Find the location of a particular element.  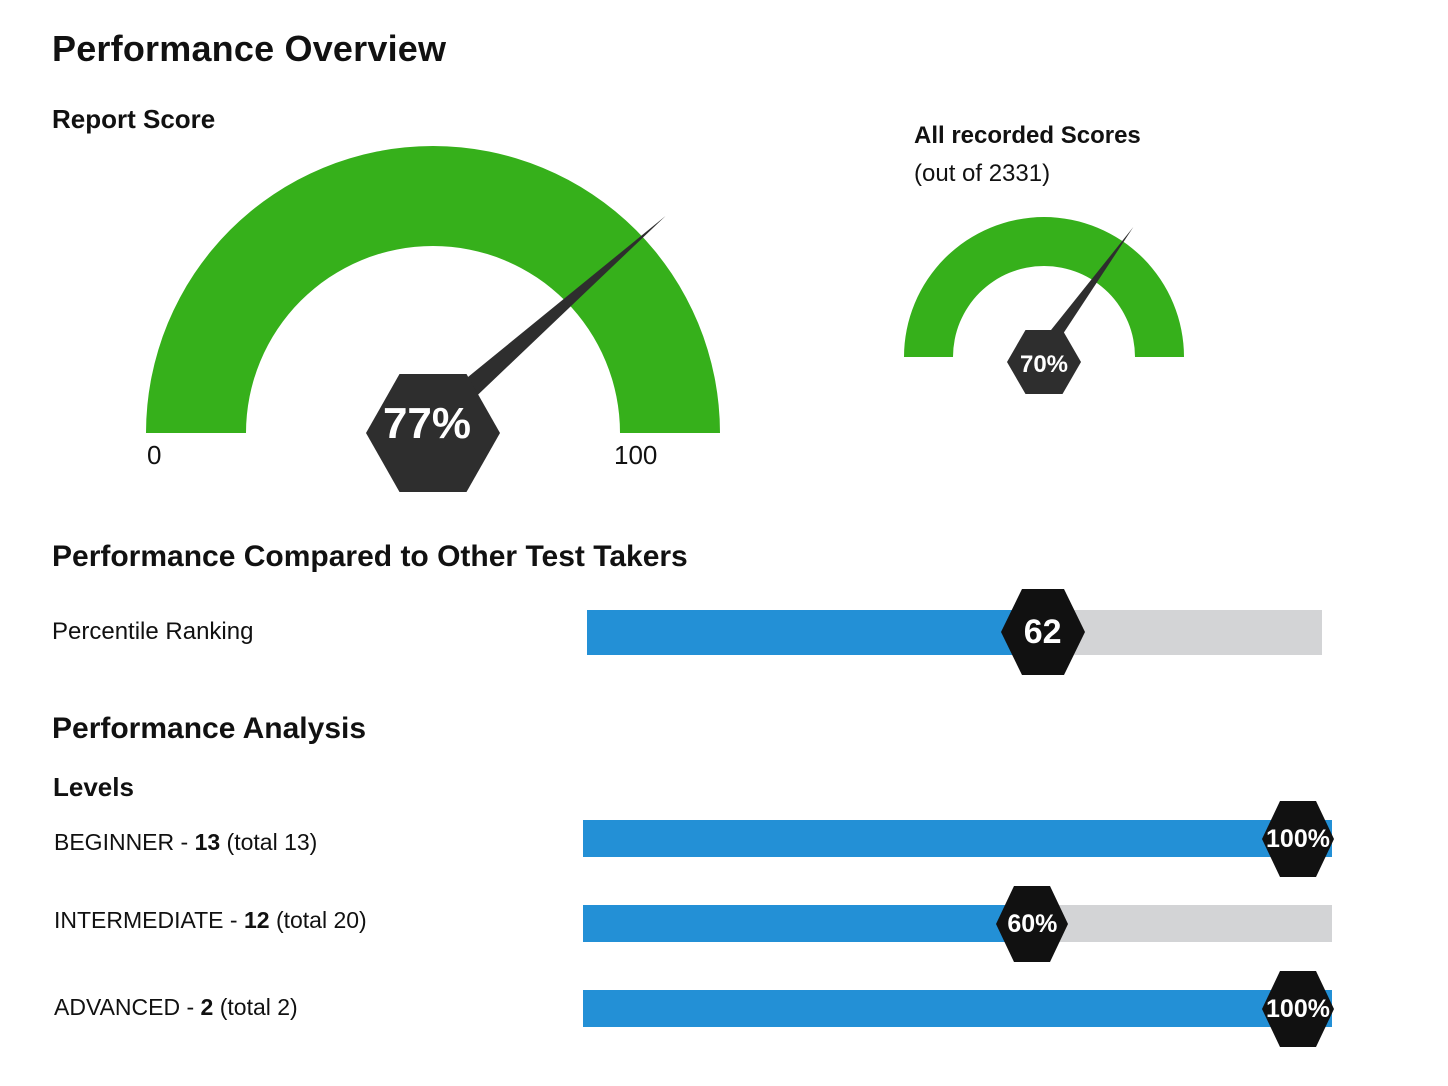

level-name: BEGINNER - is located at coordinates (124, 842).